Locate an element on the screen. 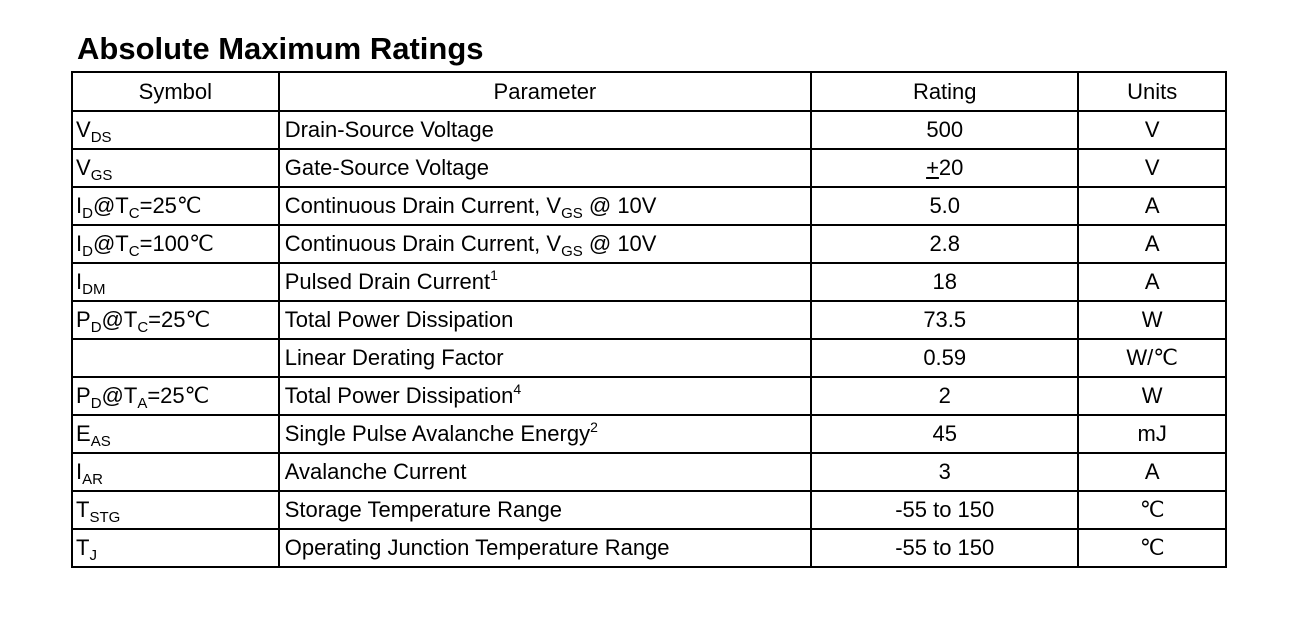  subscript: STG is located at coordinates (105, 517).